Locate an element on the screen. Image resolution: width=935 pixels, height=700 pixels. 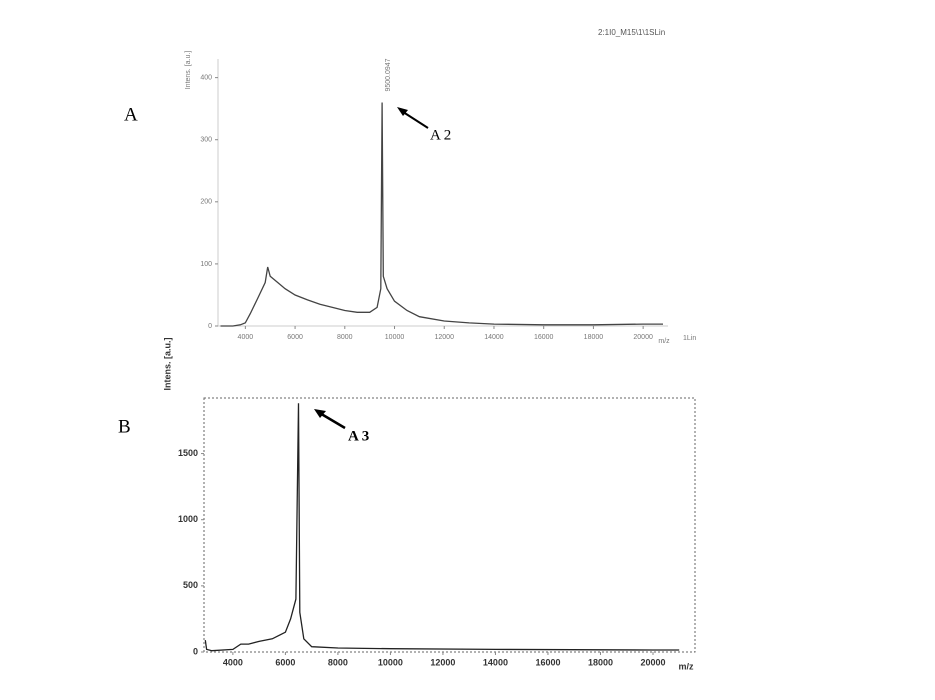
panel-label: A is located at coordinates (131, 114).